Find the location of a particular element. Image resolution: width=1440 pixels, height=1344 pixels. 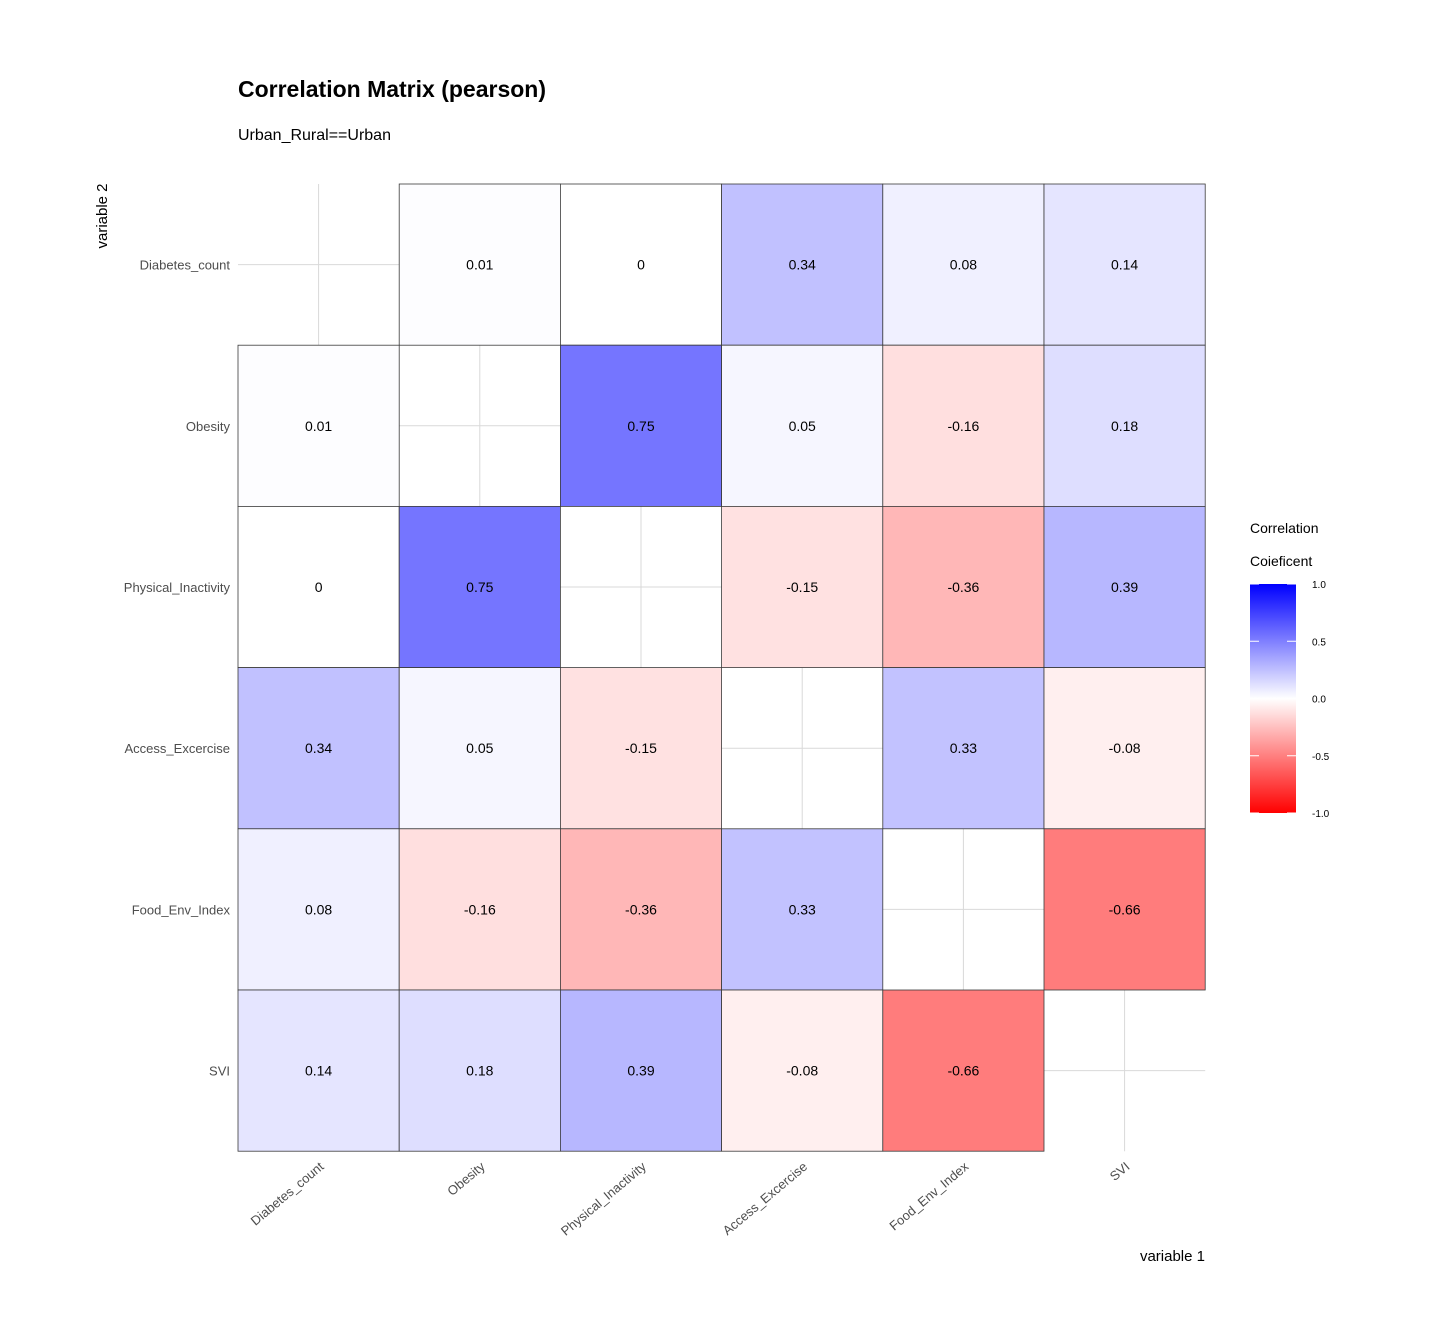

x-tick-label: Obesity is located at coordinates (466, 1178).